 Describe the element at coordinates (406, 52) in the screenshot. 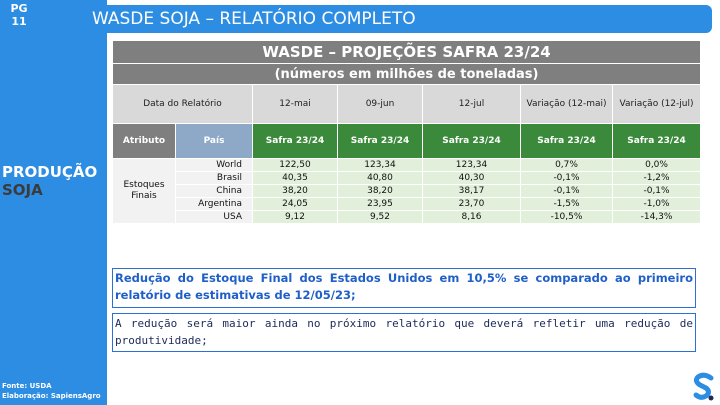

I see `table-title: WASDE – PROJEÇÕES SAFRA 23/24` at that location.